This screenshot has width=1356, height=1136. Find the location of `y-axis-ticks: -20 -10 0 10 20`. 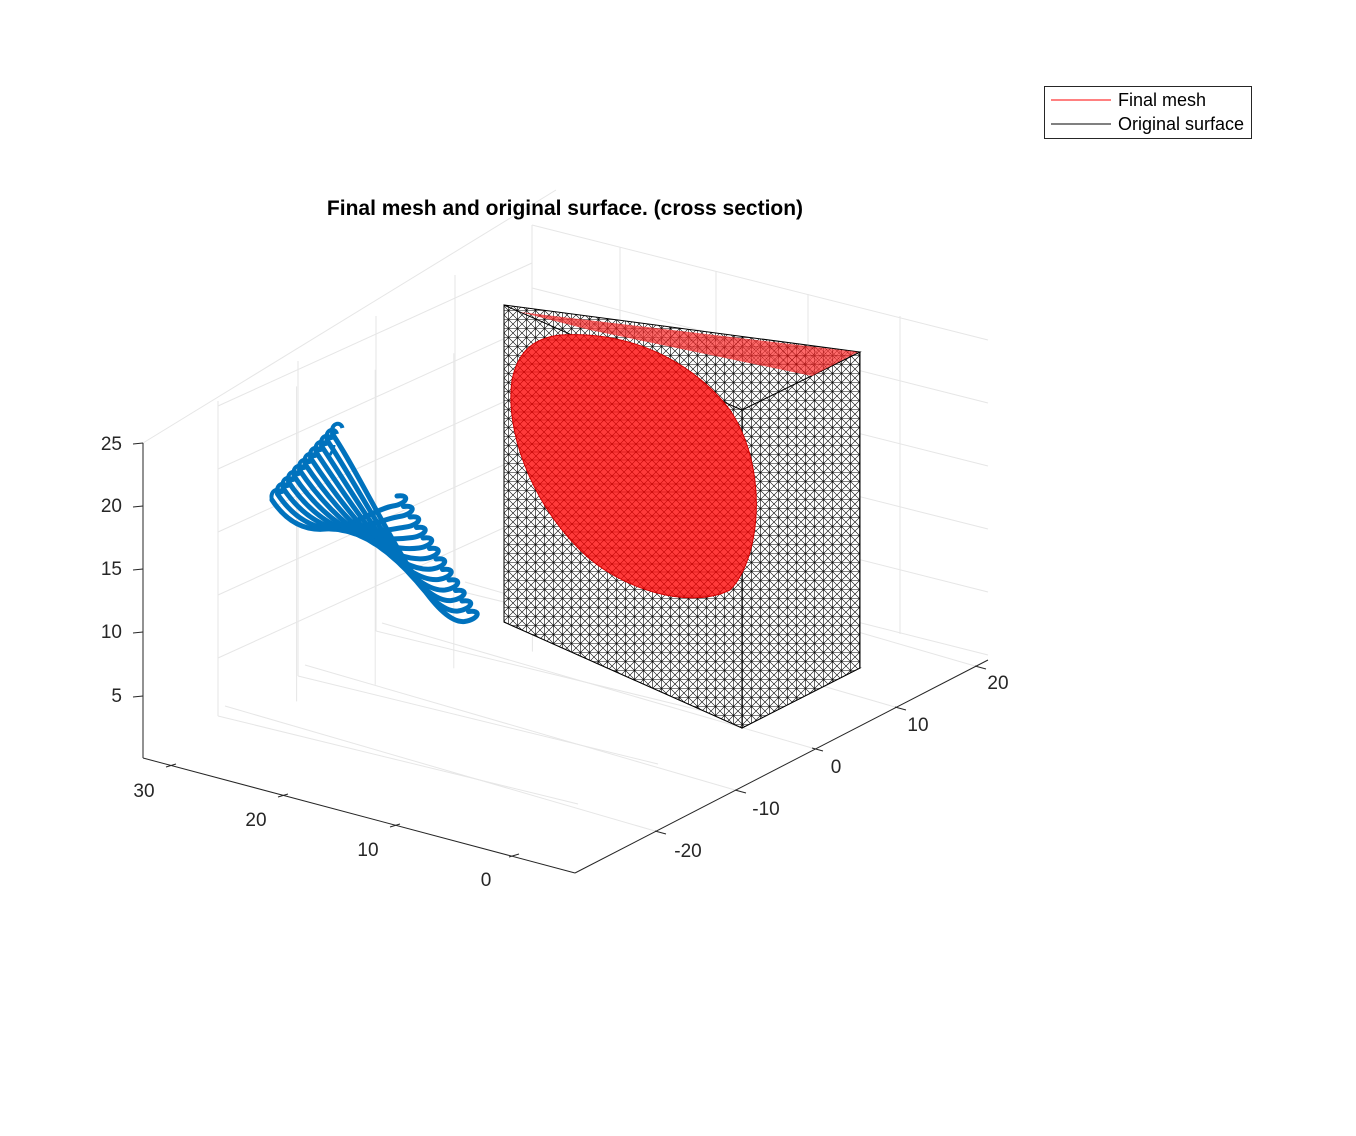

y-axis-ticks: -20 -10 0 10 20 is located at coordinates (841, 767).